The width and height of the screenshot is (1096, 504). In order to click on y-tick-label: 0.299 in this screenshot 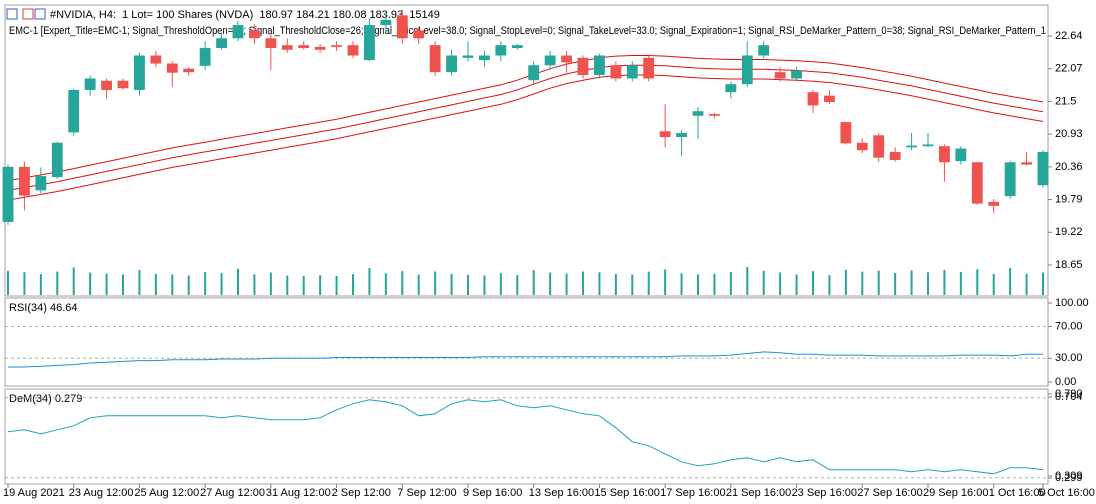, I will do `click(1069, 478)`.